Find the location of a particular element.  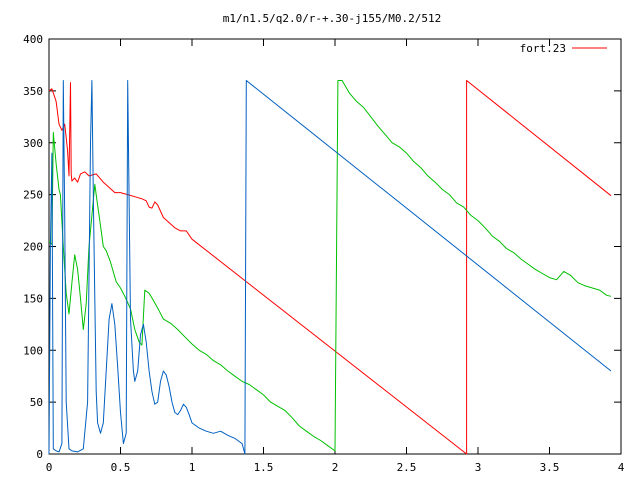

x-tick-label: 2.5 is located at coordinates (407, 467).